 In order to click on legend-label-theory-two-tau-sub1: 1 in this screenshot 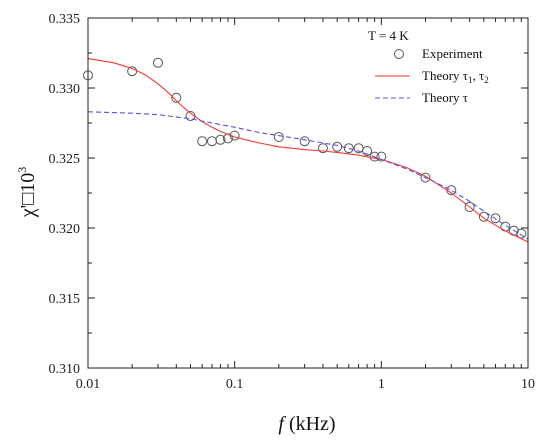, I will do `click(470, 80)`.